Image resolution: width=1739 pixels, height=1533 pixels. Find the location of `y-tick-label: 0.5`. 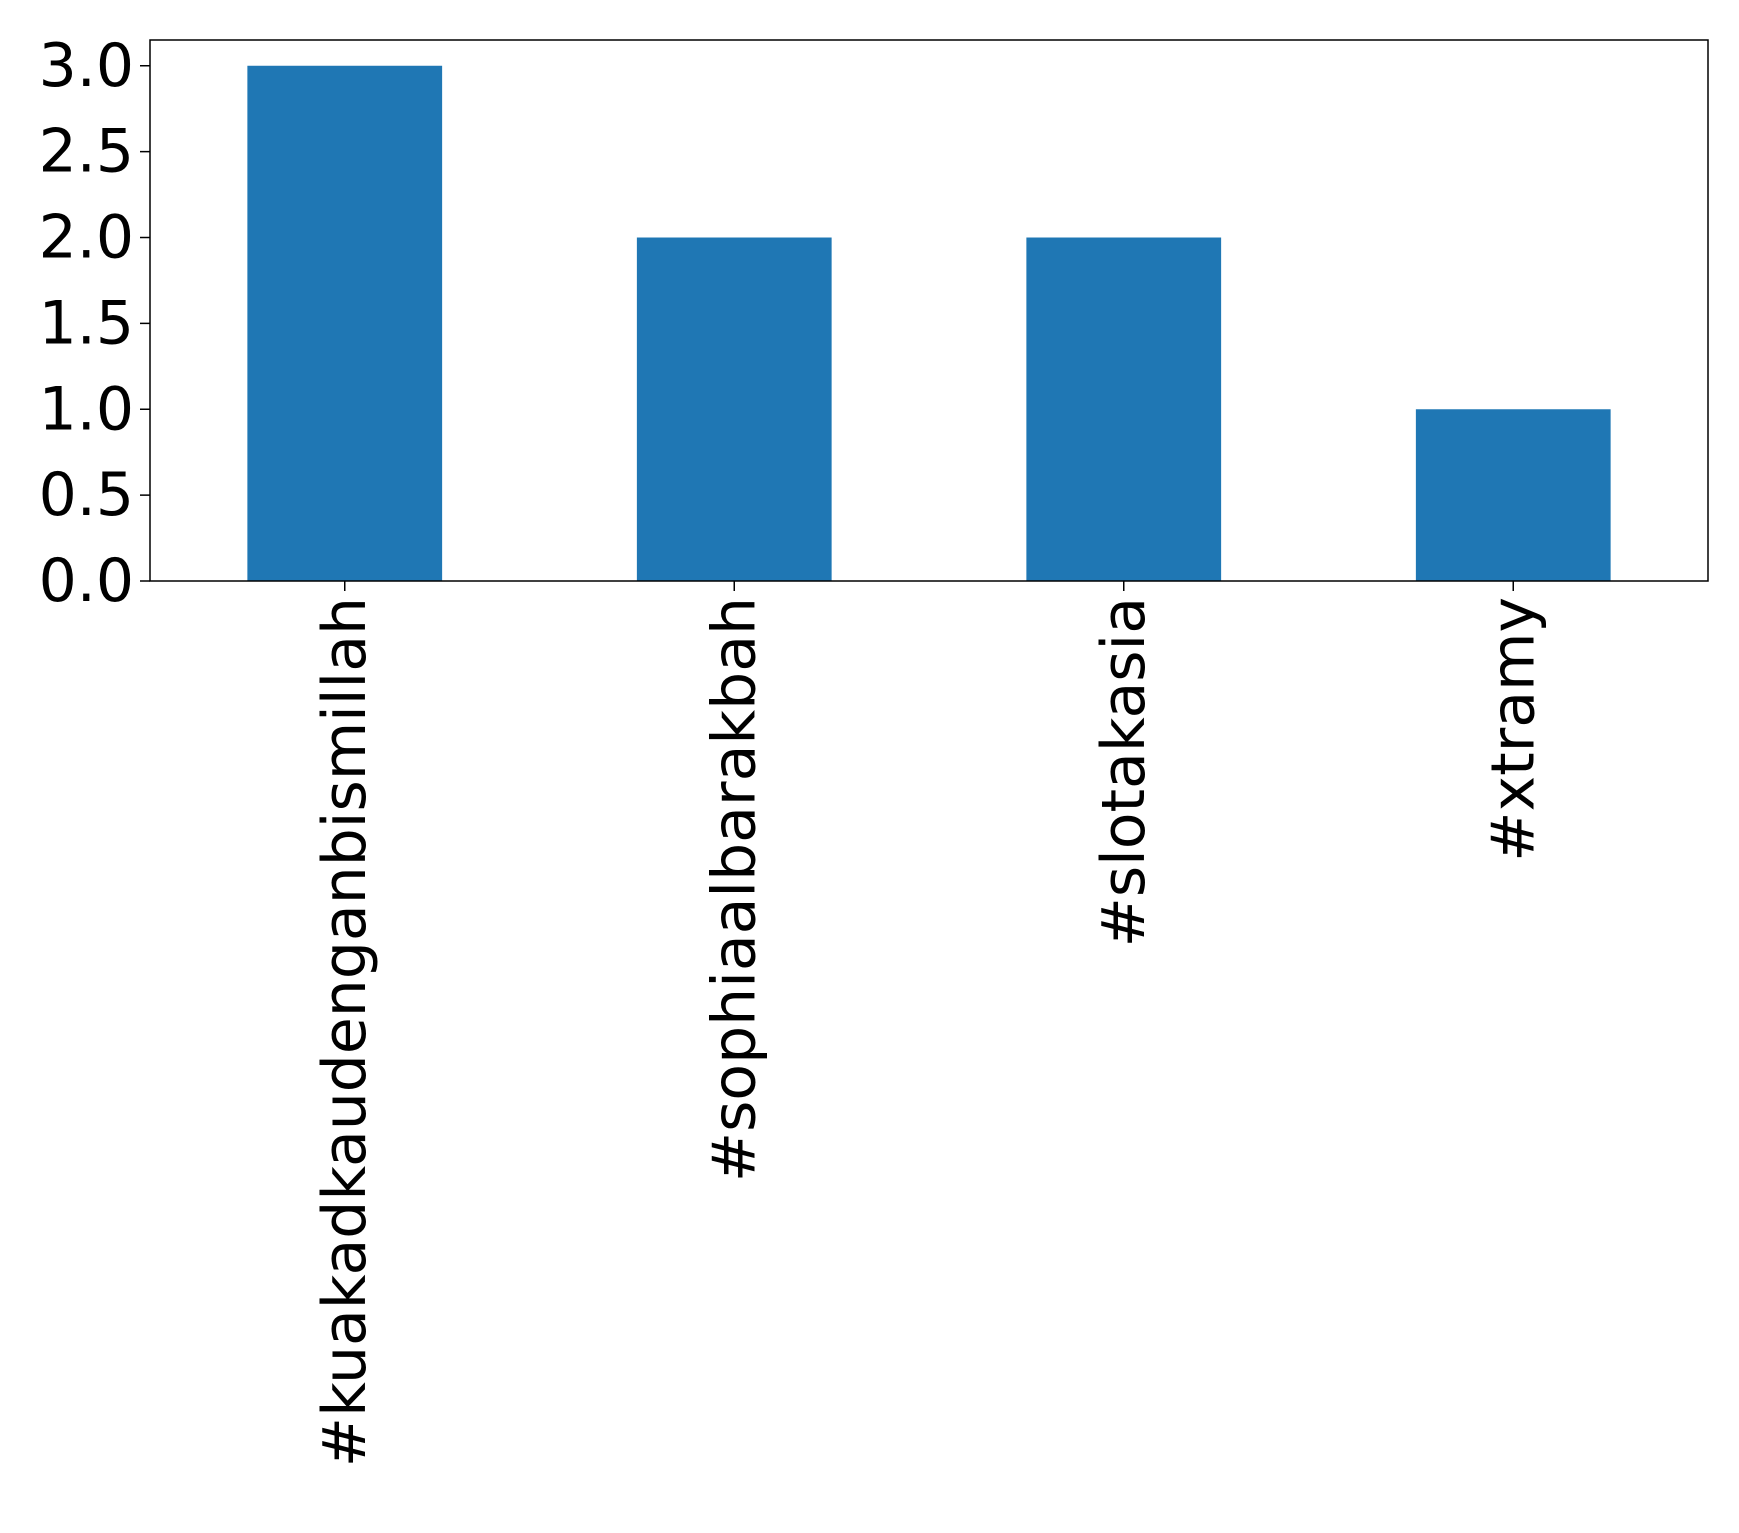

y-tick-label: 0.5 is located at coordinates (86, 495).